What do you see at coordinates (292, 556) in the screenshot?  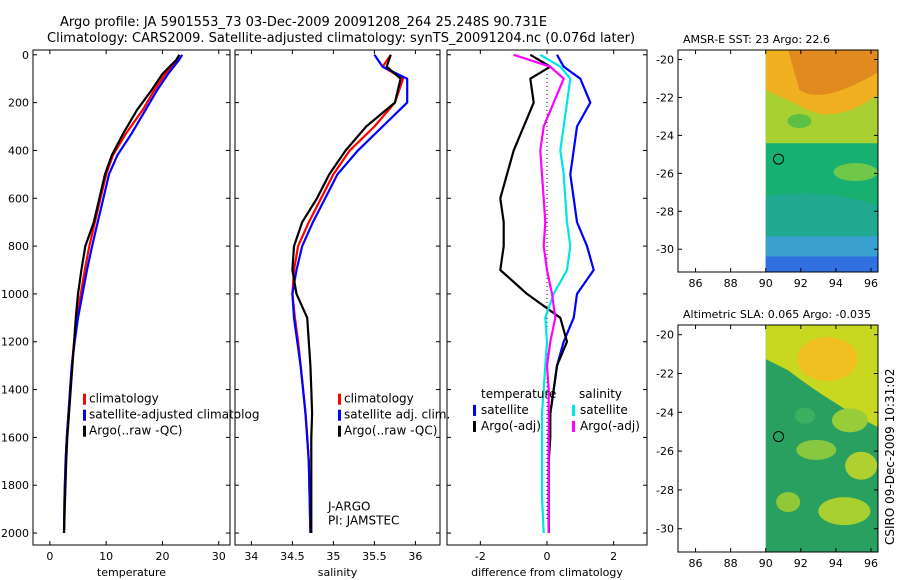 I see `x-tick-label: 34.5` at bounding box center [292, 556].